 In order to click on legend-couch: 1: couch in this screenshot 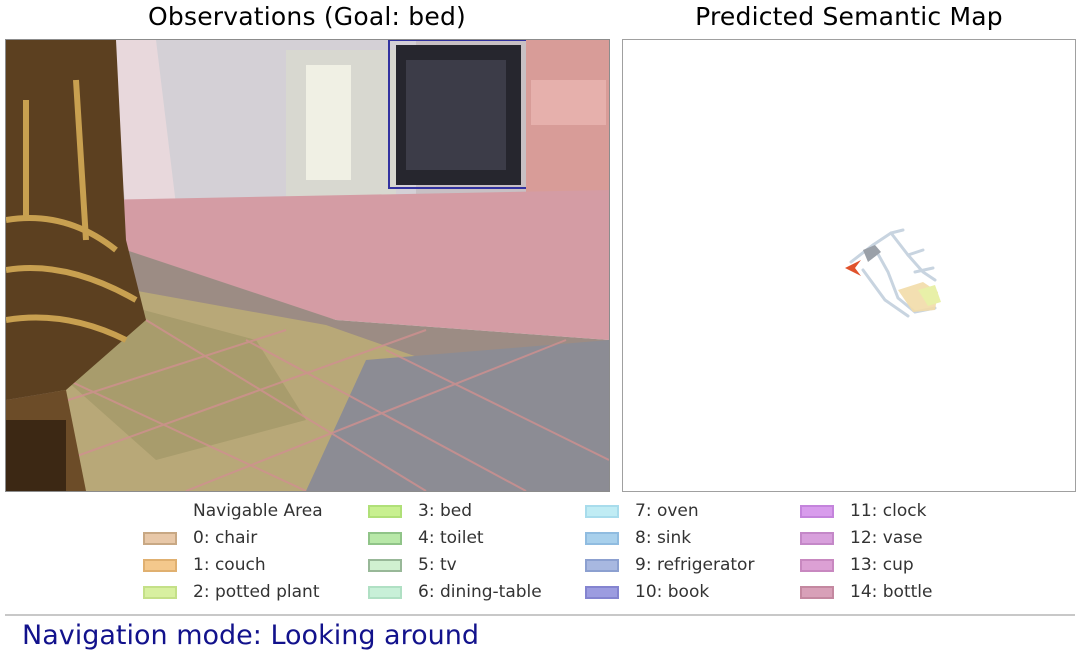, I will do `click(204, 565)`.